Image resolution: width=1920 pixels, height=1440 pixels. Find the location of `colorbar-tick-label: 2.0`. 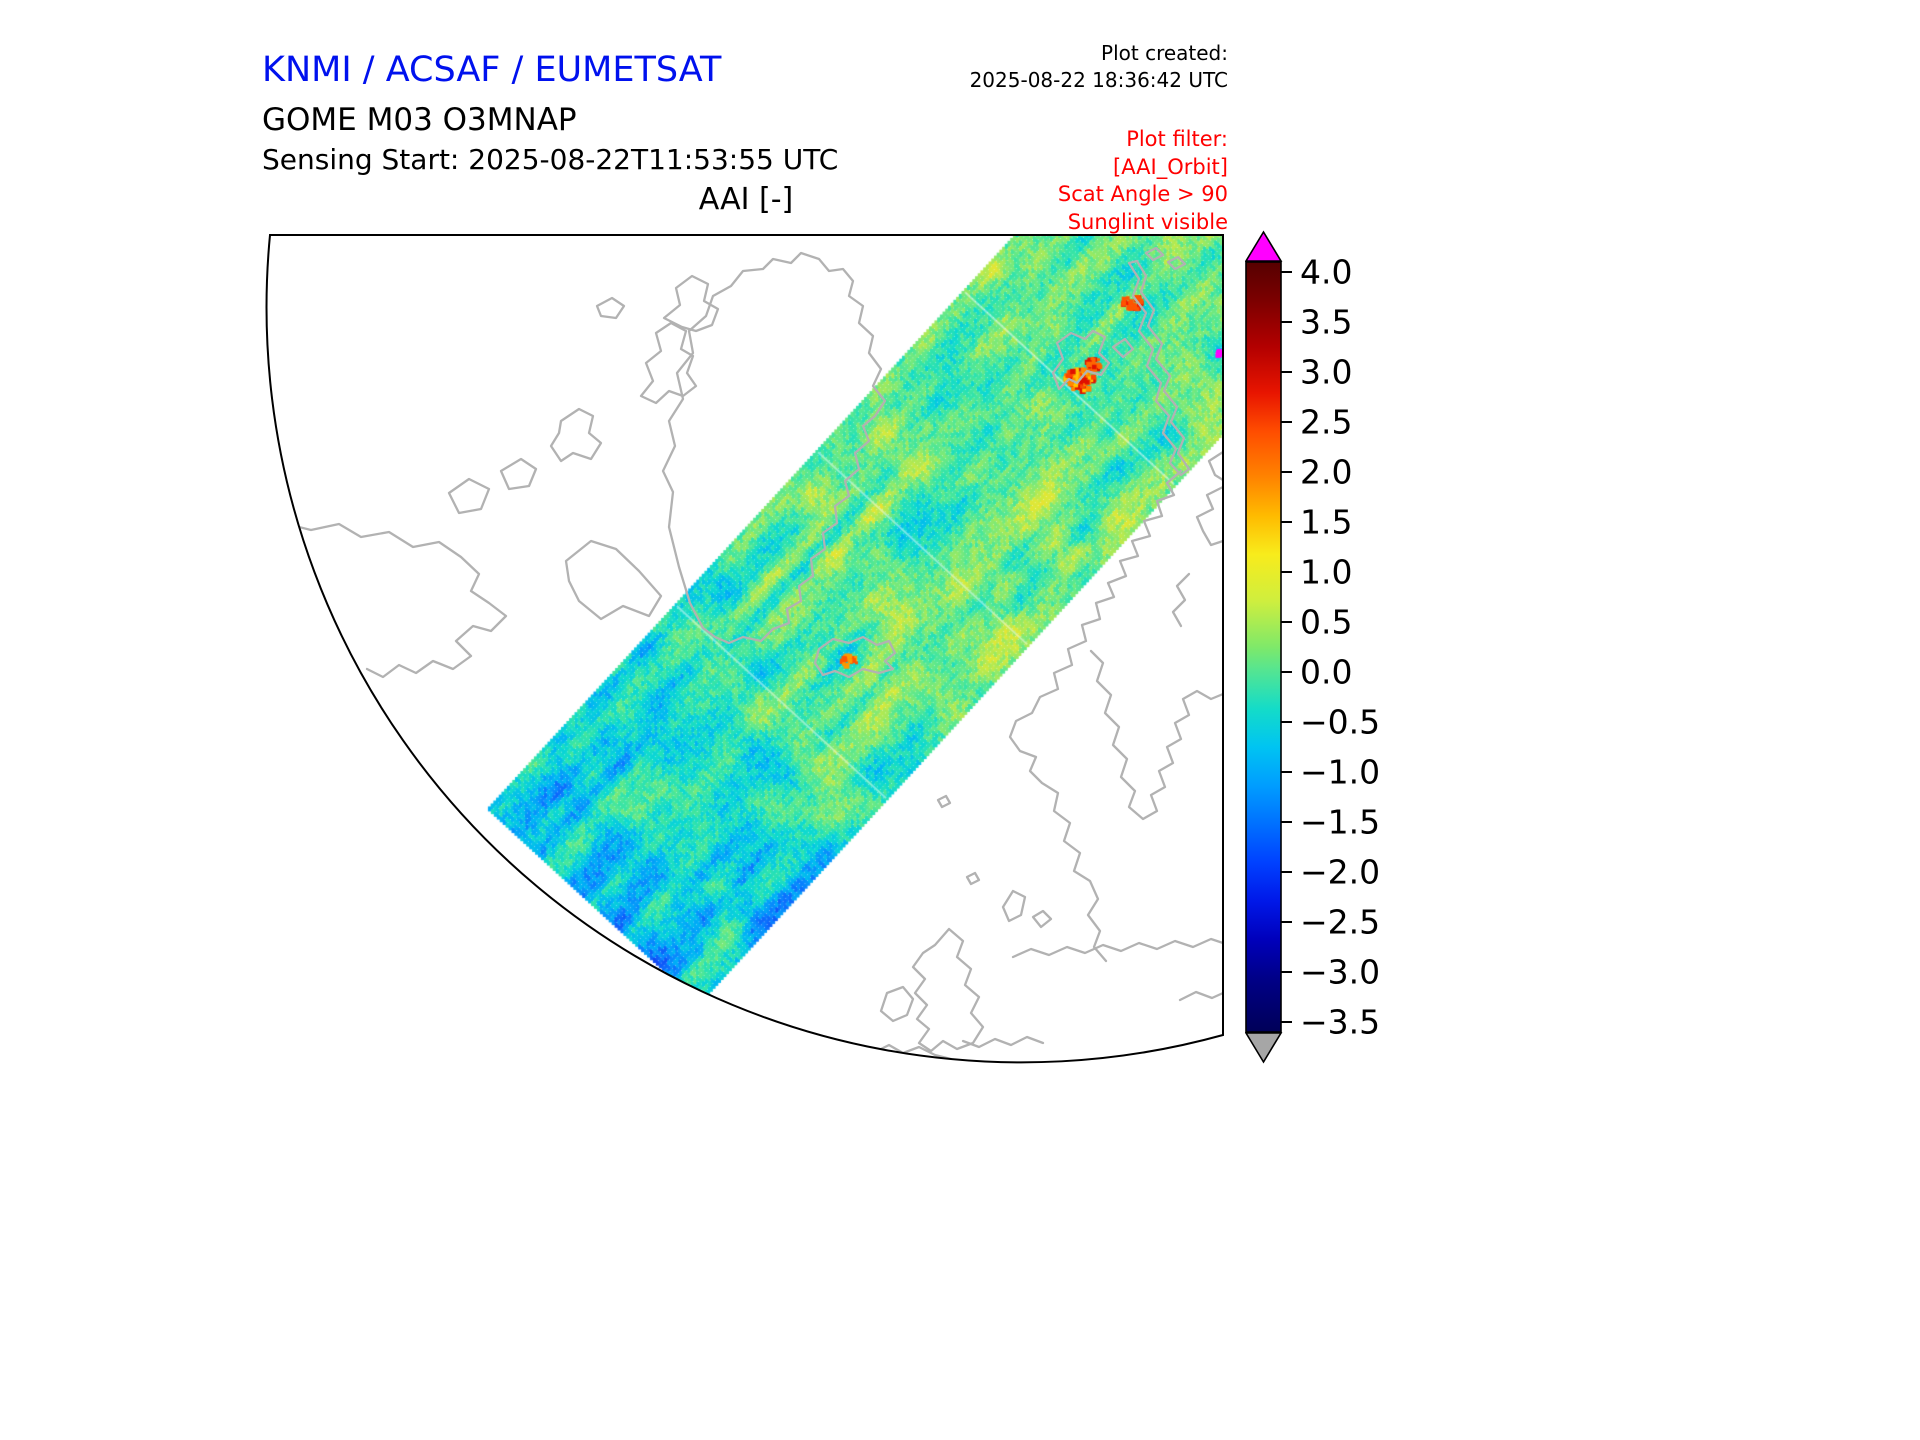

colorbar-tick-label: 2.0 is located at coordinates (1326, 472).